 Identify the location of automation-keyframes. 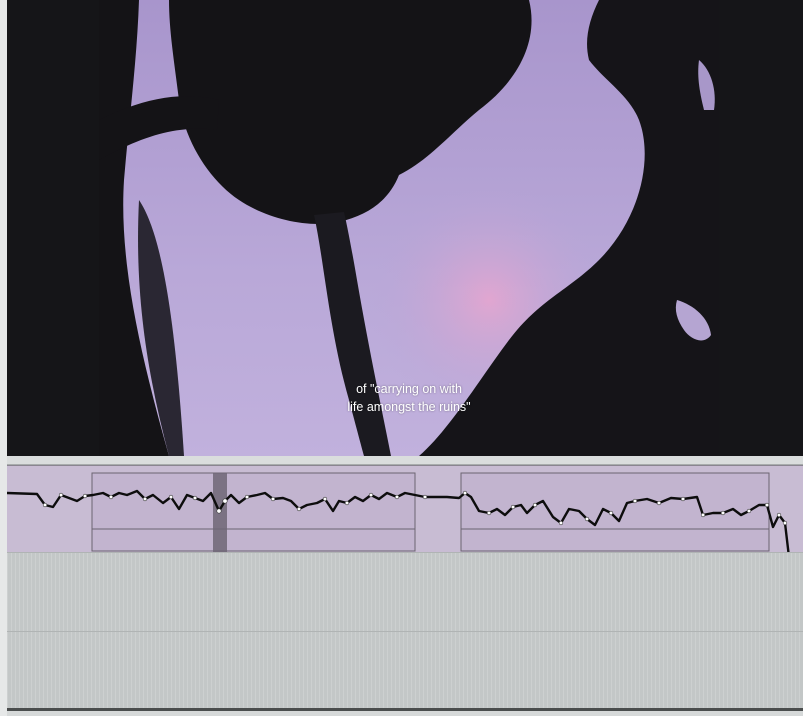
(416, 521).